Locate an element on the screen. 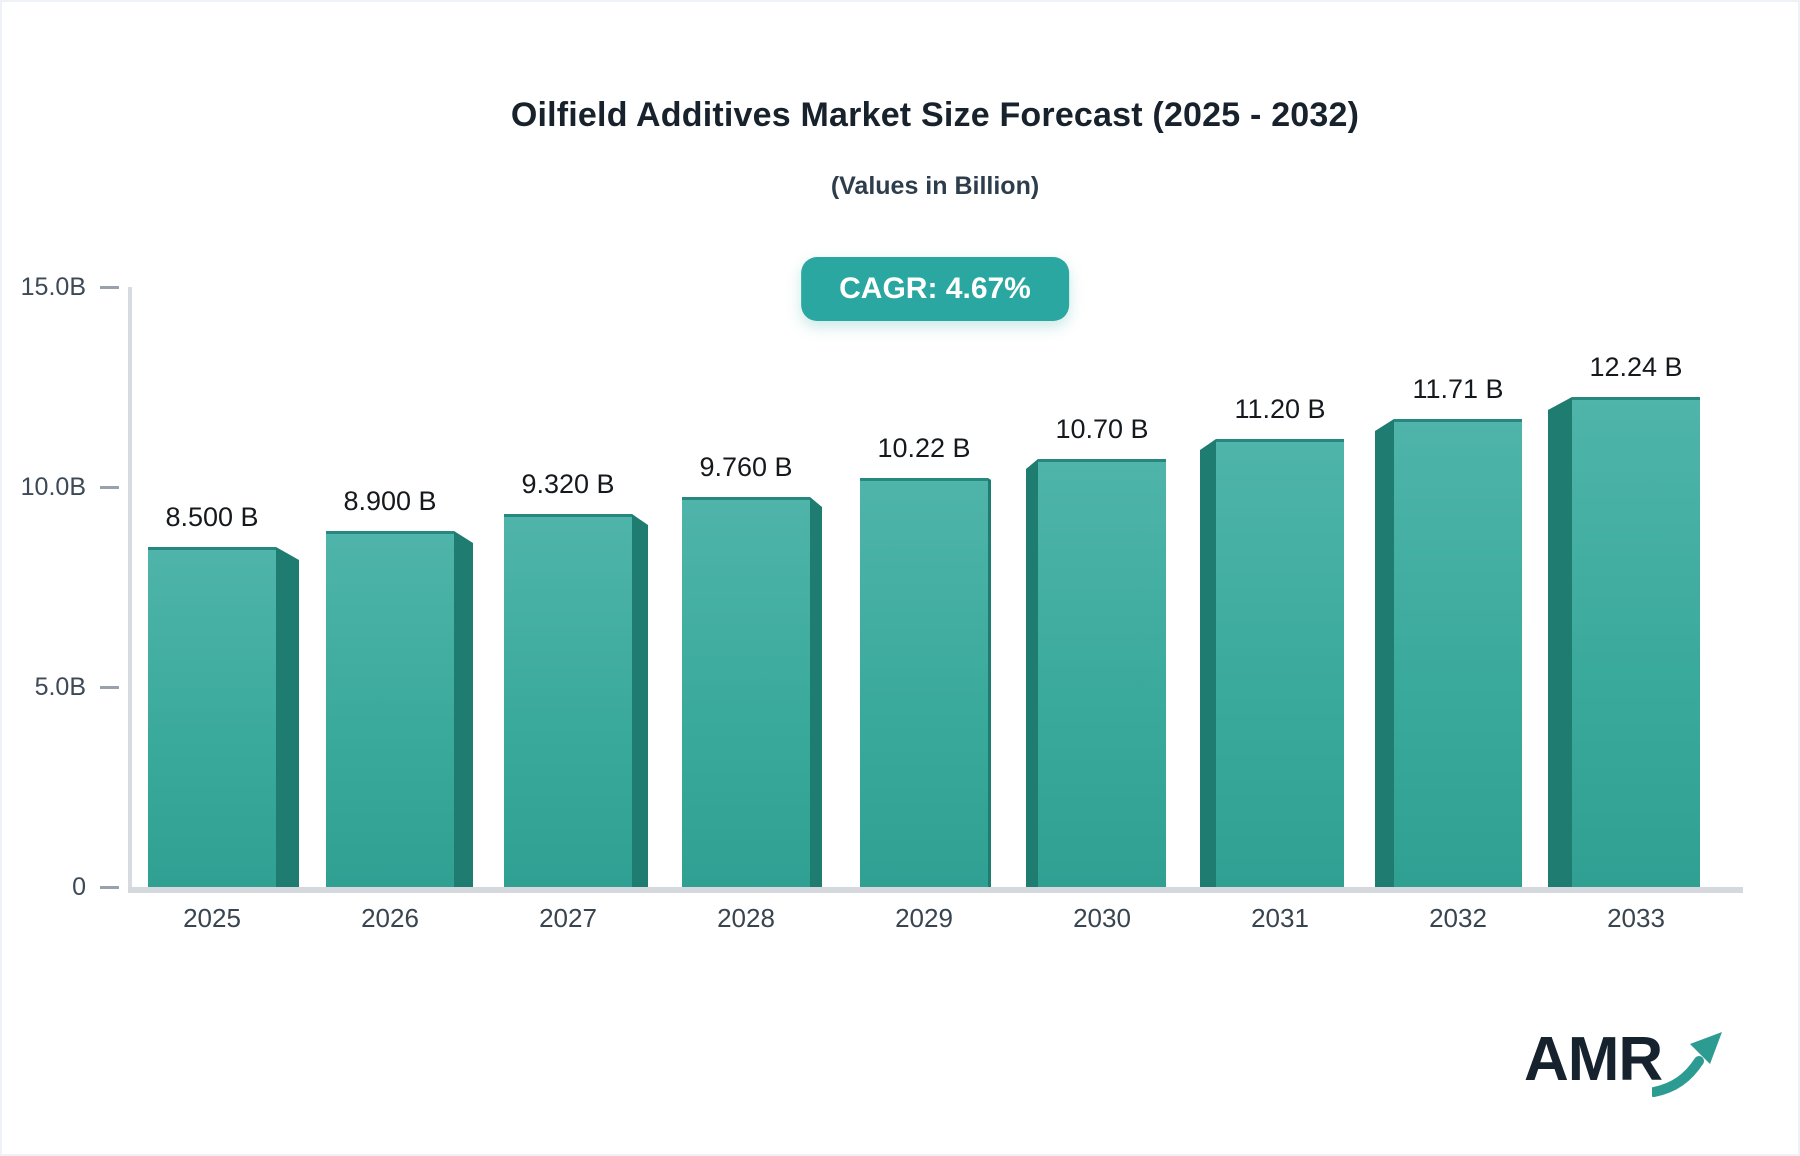 Image resolution: width=1800 pixels, height=1156 pixels. y-axis-tick-label: 10.0B is located at coordinates (53, 487).